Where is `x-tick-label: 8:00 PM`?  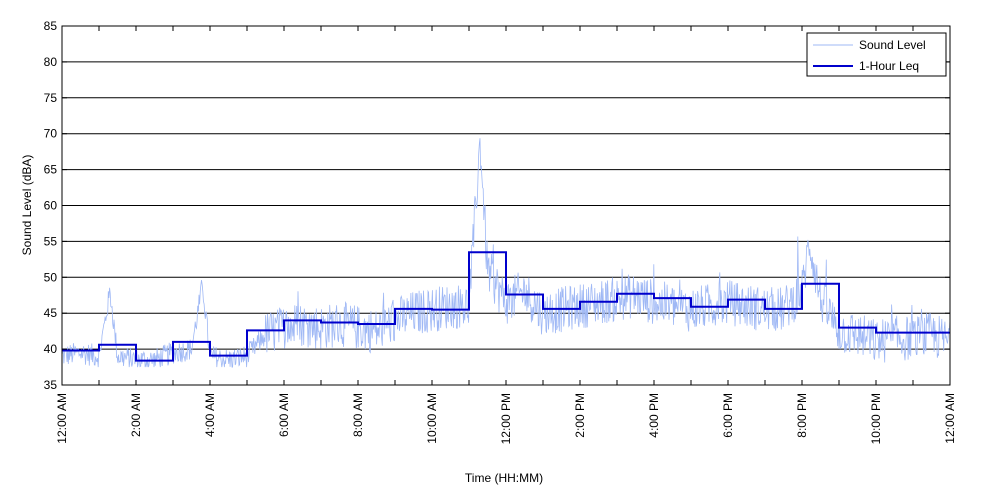 x-tick-label: 8:00 PM is located at coordinates (802, 415).